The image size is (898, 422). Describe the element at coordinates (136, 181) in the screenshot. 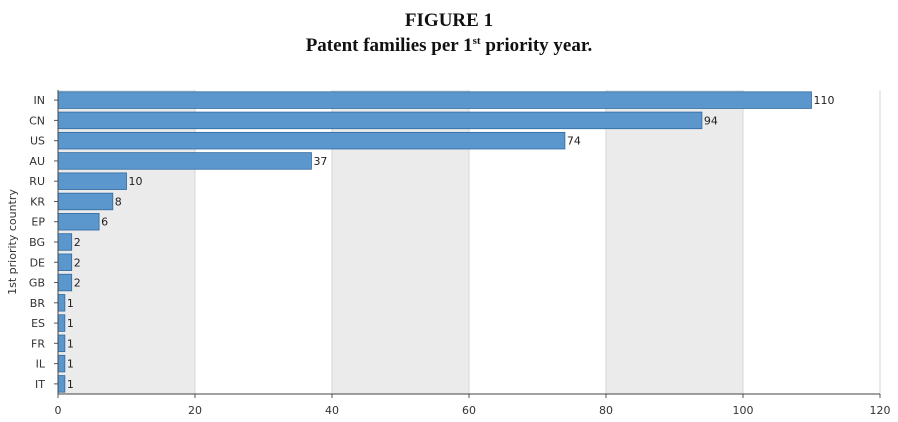

I see `data-label: 10` at that location.